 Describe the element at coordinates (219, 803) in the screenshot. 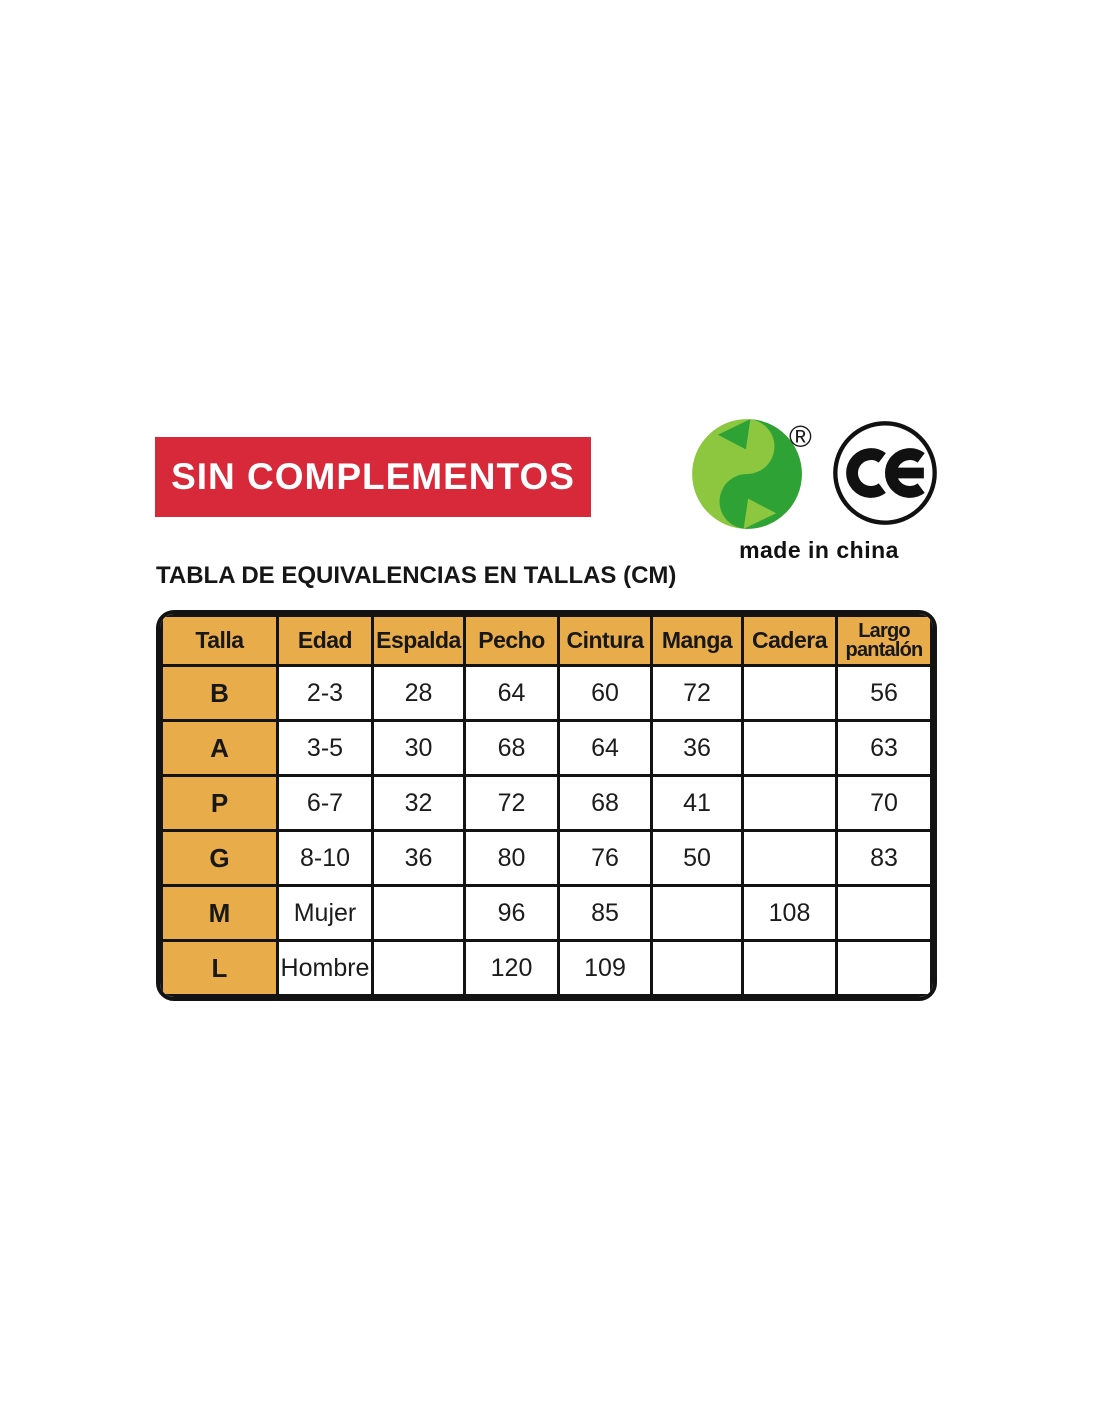

I see `row-header-size: P` at that location.